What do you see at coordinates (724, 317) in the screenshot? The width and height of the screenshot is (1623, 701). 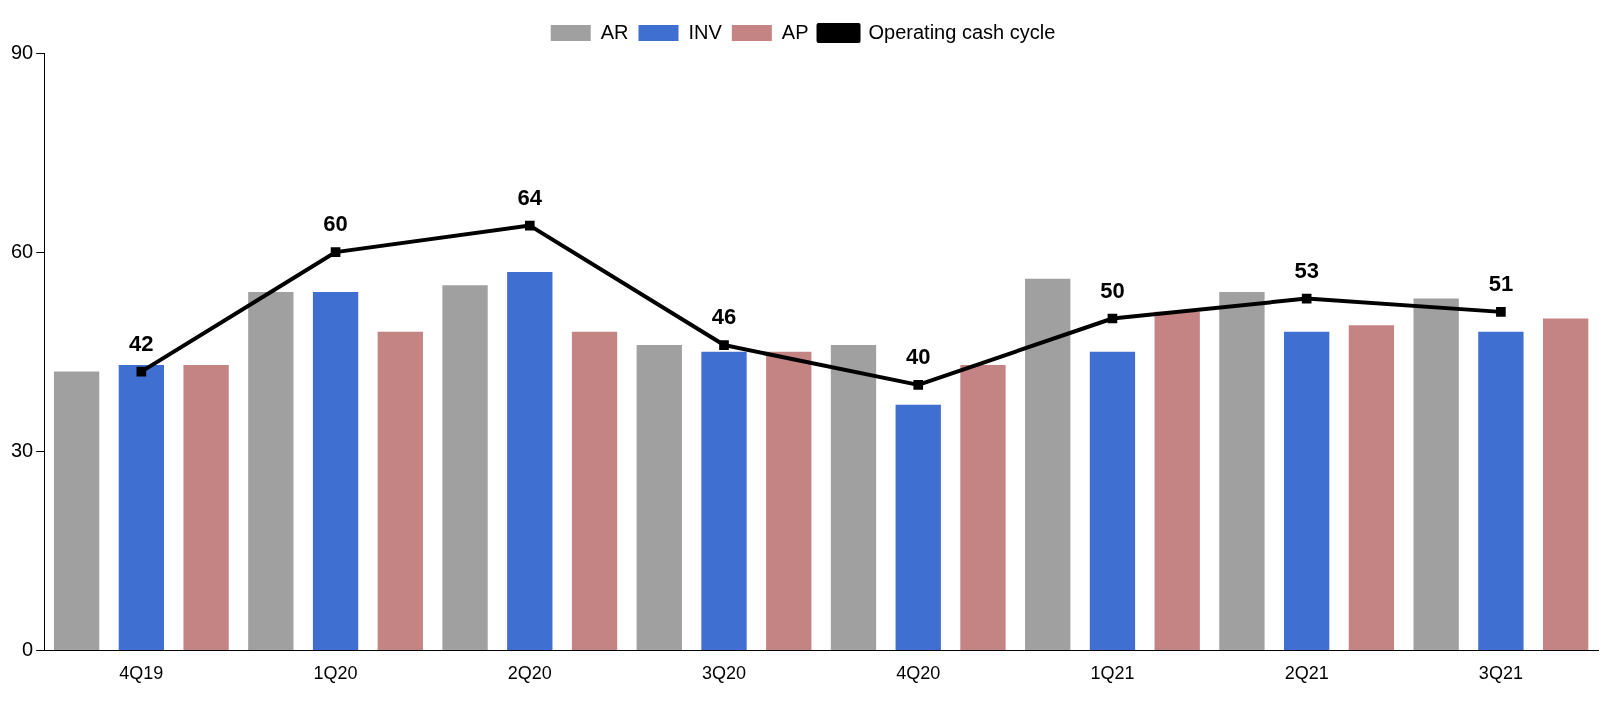 I see `data-label: 46` at bounding box center [724, 317].